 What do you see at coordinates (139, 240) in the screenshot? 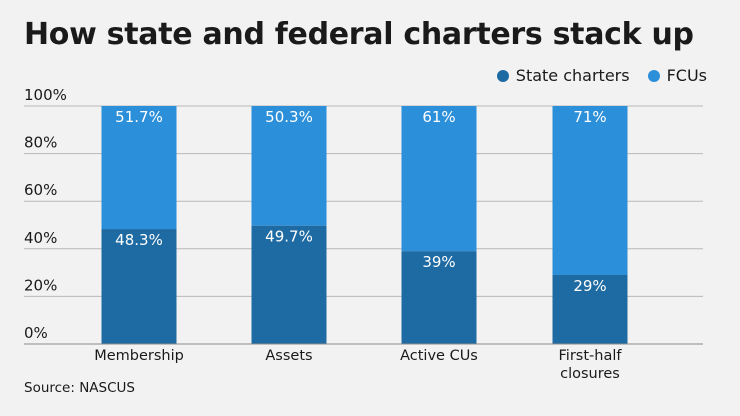
I see `data-label-state-charters: 48.3%` at bounding box center [139, 240].